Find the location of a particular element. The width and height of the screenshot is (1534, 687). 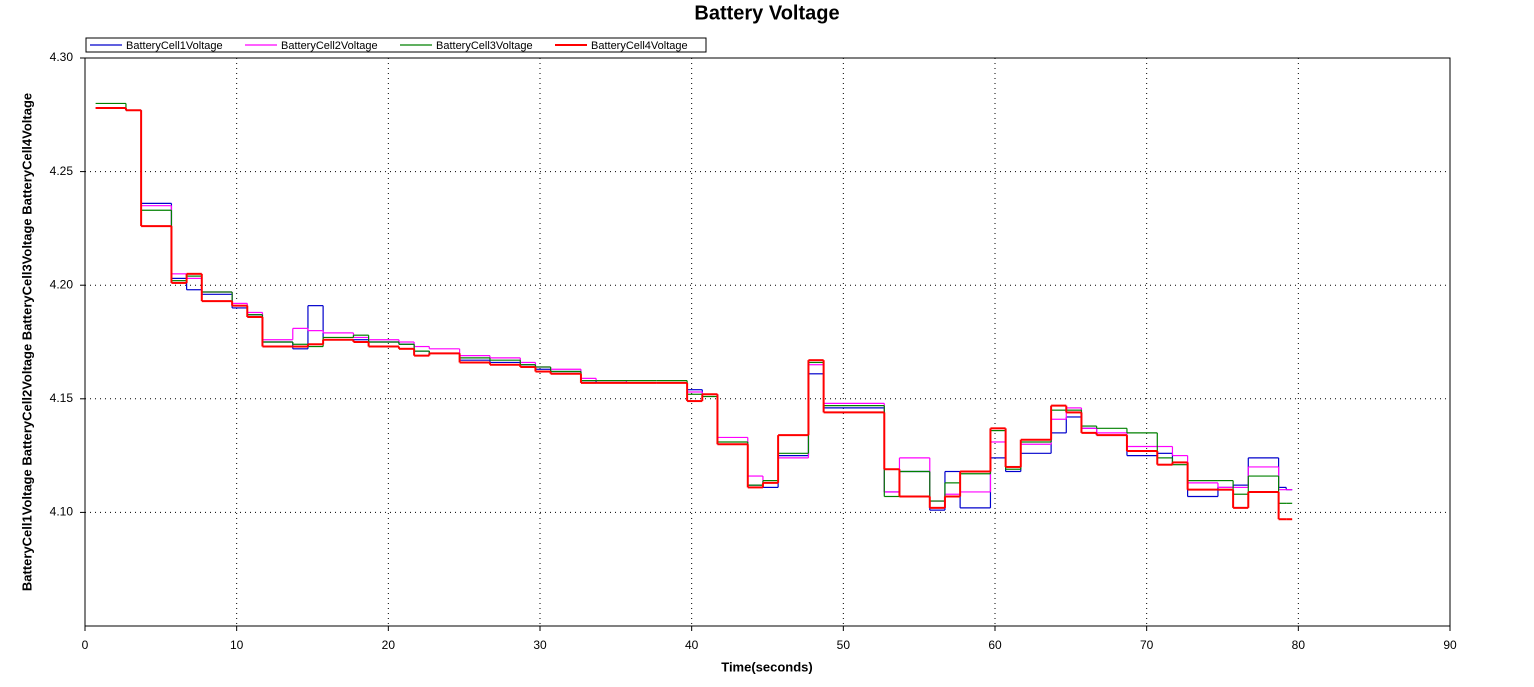

y-tick-label: 4.20 is located at coordinates (62, 284).